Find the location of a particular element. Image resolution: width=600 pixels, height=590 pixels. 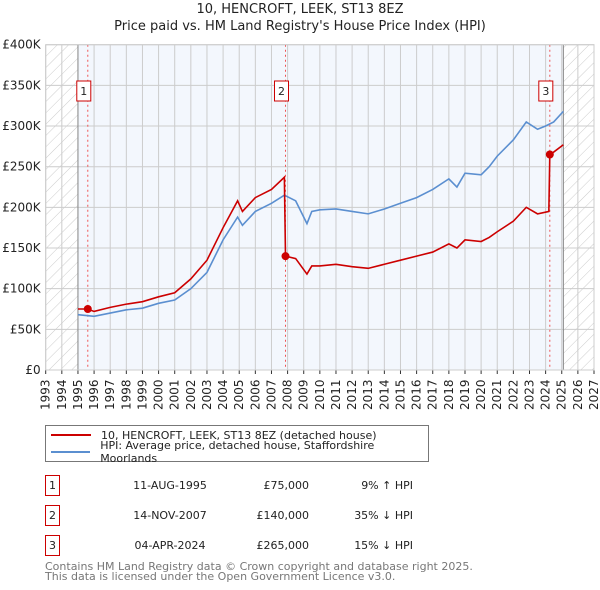

sale-date: 04-APR-2024 is located at coordinates (170, 545).